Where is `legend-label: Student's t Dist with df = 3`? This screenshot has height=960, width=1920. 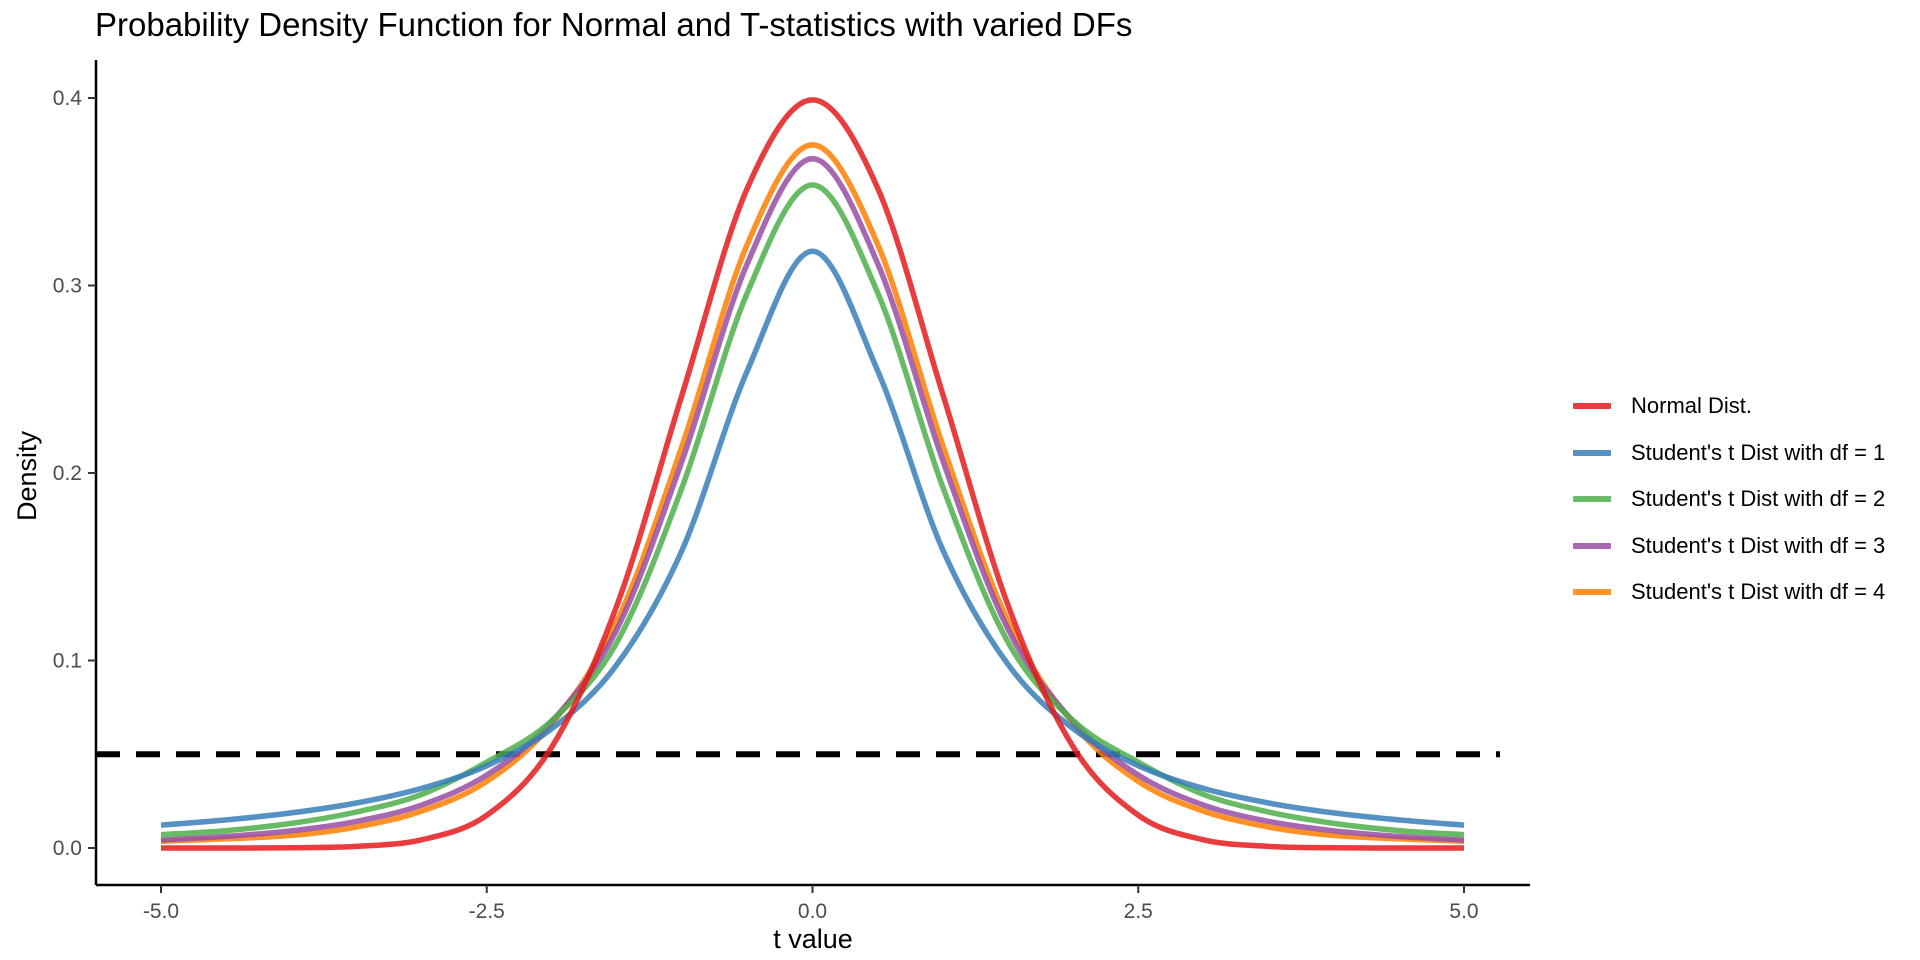
legend-label: Student's t Dist with df = 3 is located at coordinates (1758, 545).